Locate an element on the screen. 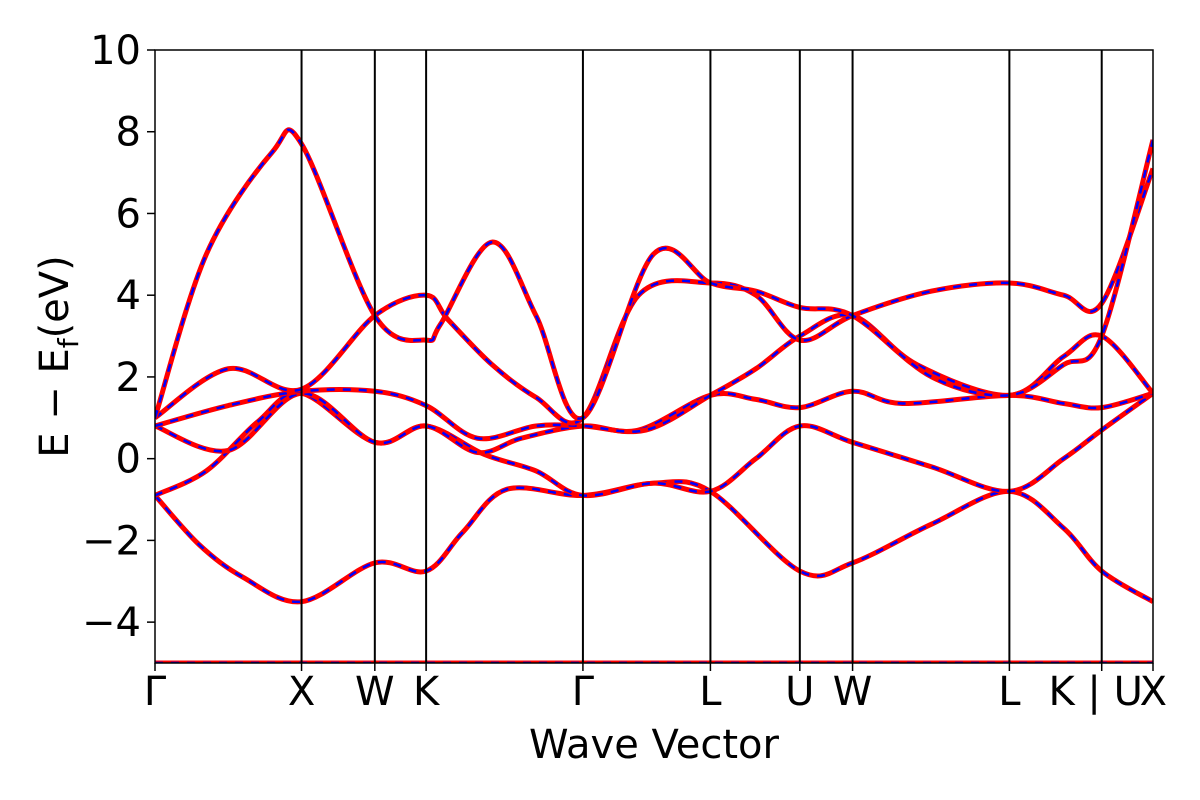  y-axis-ticks: −4 −2 0 2 4 6 8 10 is located at coordinates (118, 337).